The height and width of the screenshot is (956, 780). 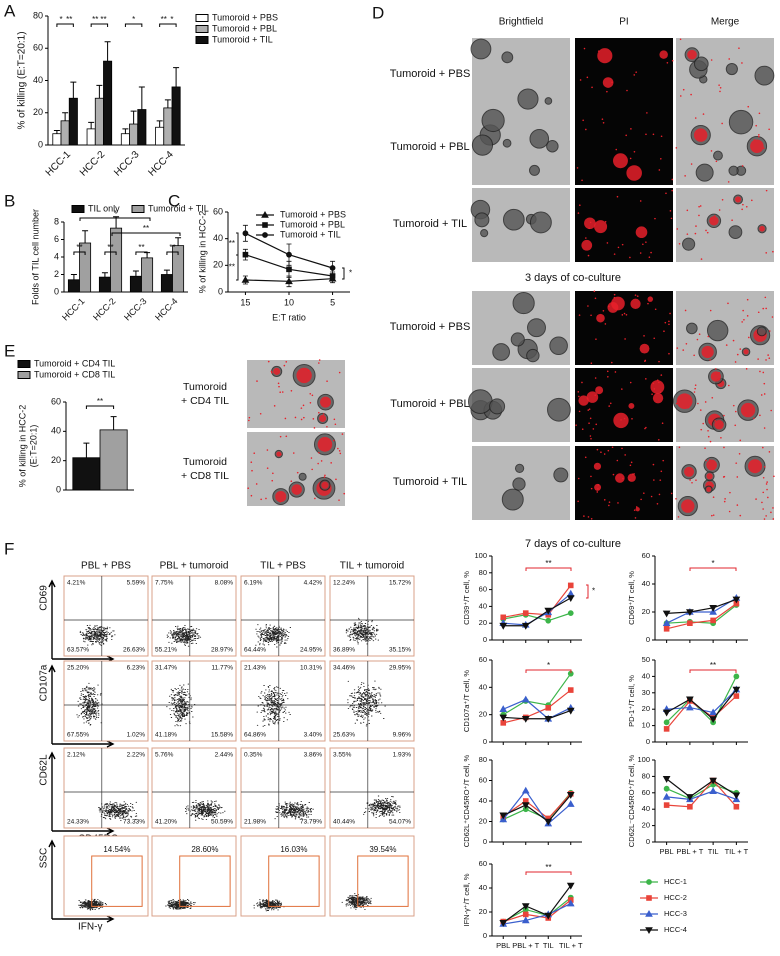 What do you see at coordinates (548, 873) in the screenshot?
I see `significance-bracket` at bounding box center [548, 873].